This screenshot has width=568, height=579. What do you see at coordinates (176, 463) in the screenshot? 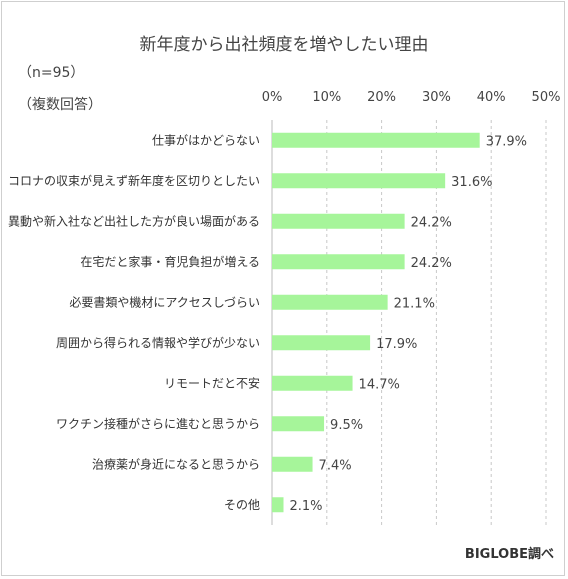
I see `category-label: 治療薬が身近になると思うから` at bounding box center [176, 463].